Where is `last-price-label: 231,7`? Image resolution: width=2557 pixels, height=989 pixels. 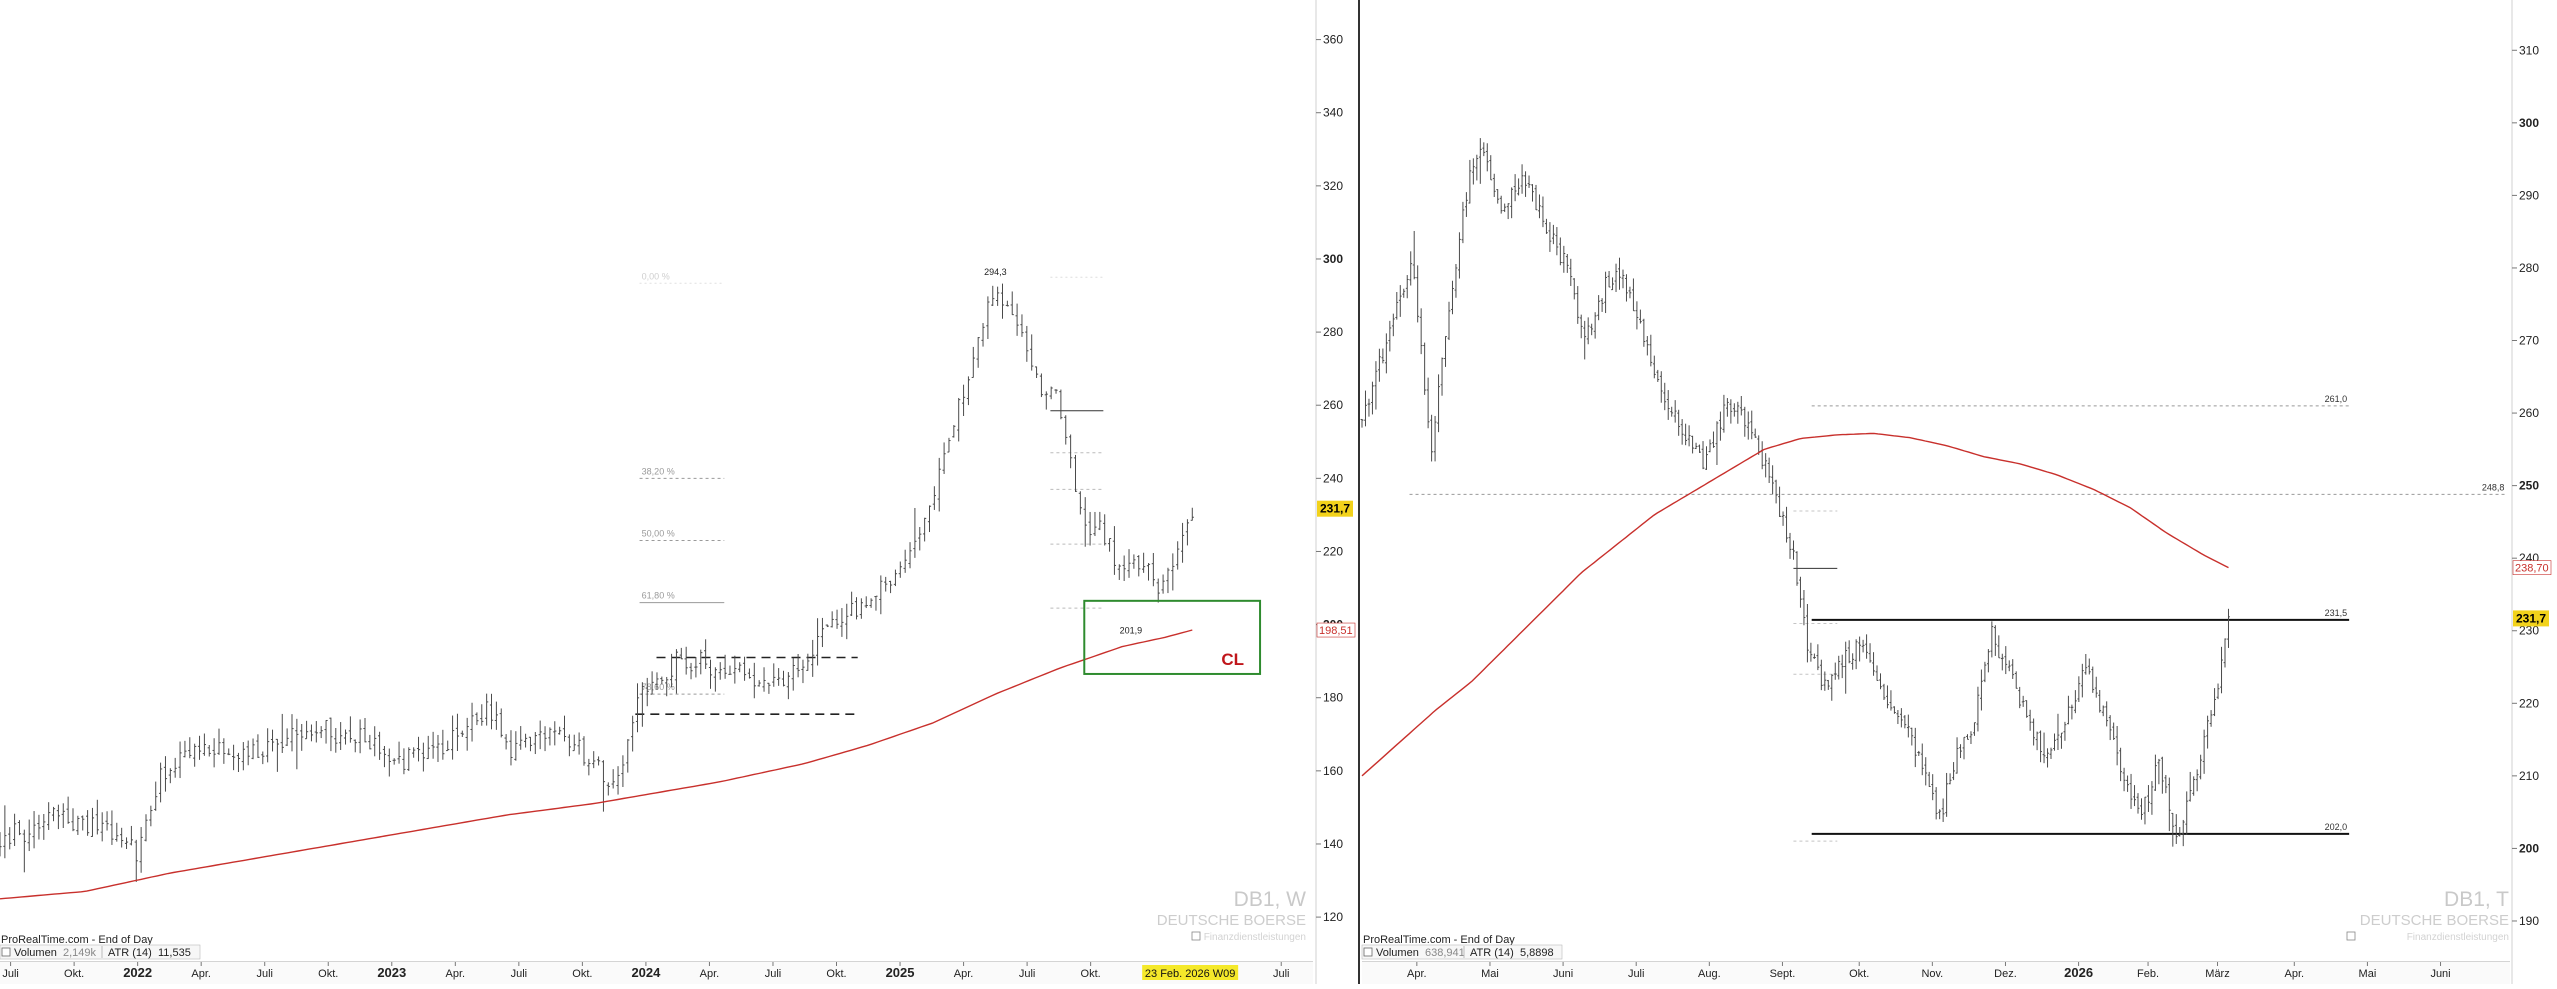 last-price-label: 231,7 is located at coordinates (1335, 509).